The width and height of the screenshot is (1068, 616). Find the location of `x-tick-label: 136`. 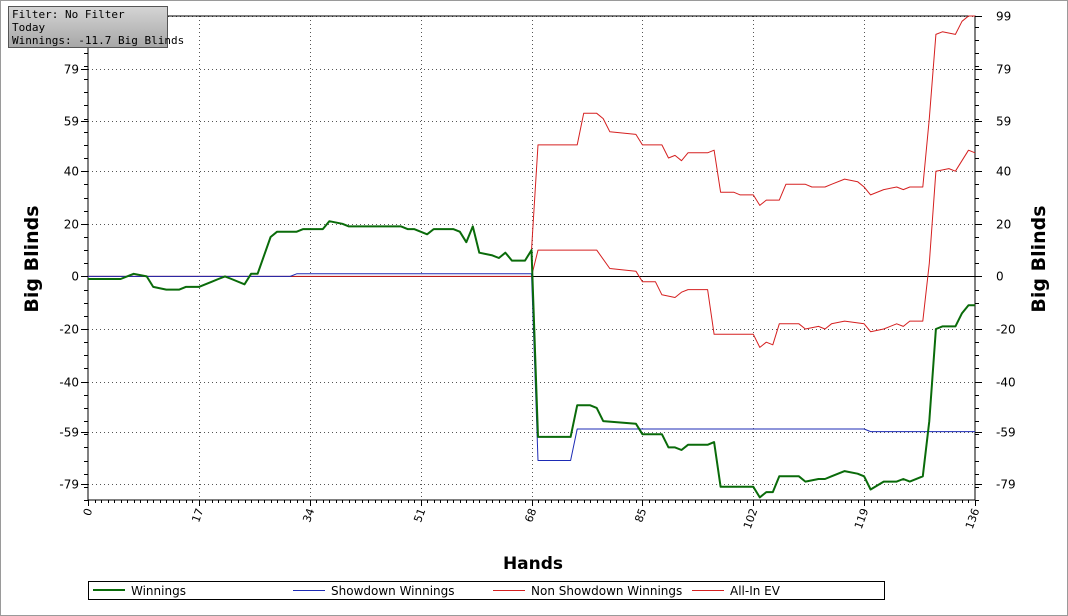

x-tick-label: 136 is located at coordinates (972, 519).